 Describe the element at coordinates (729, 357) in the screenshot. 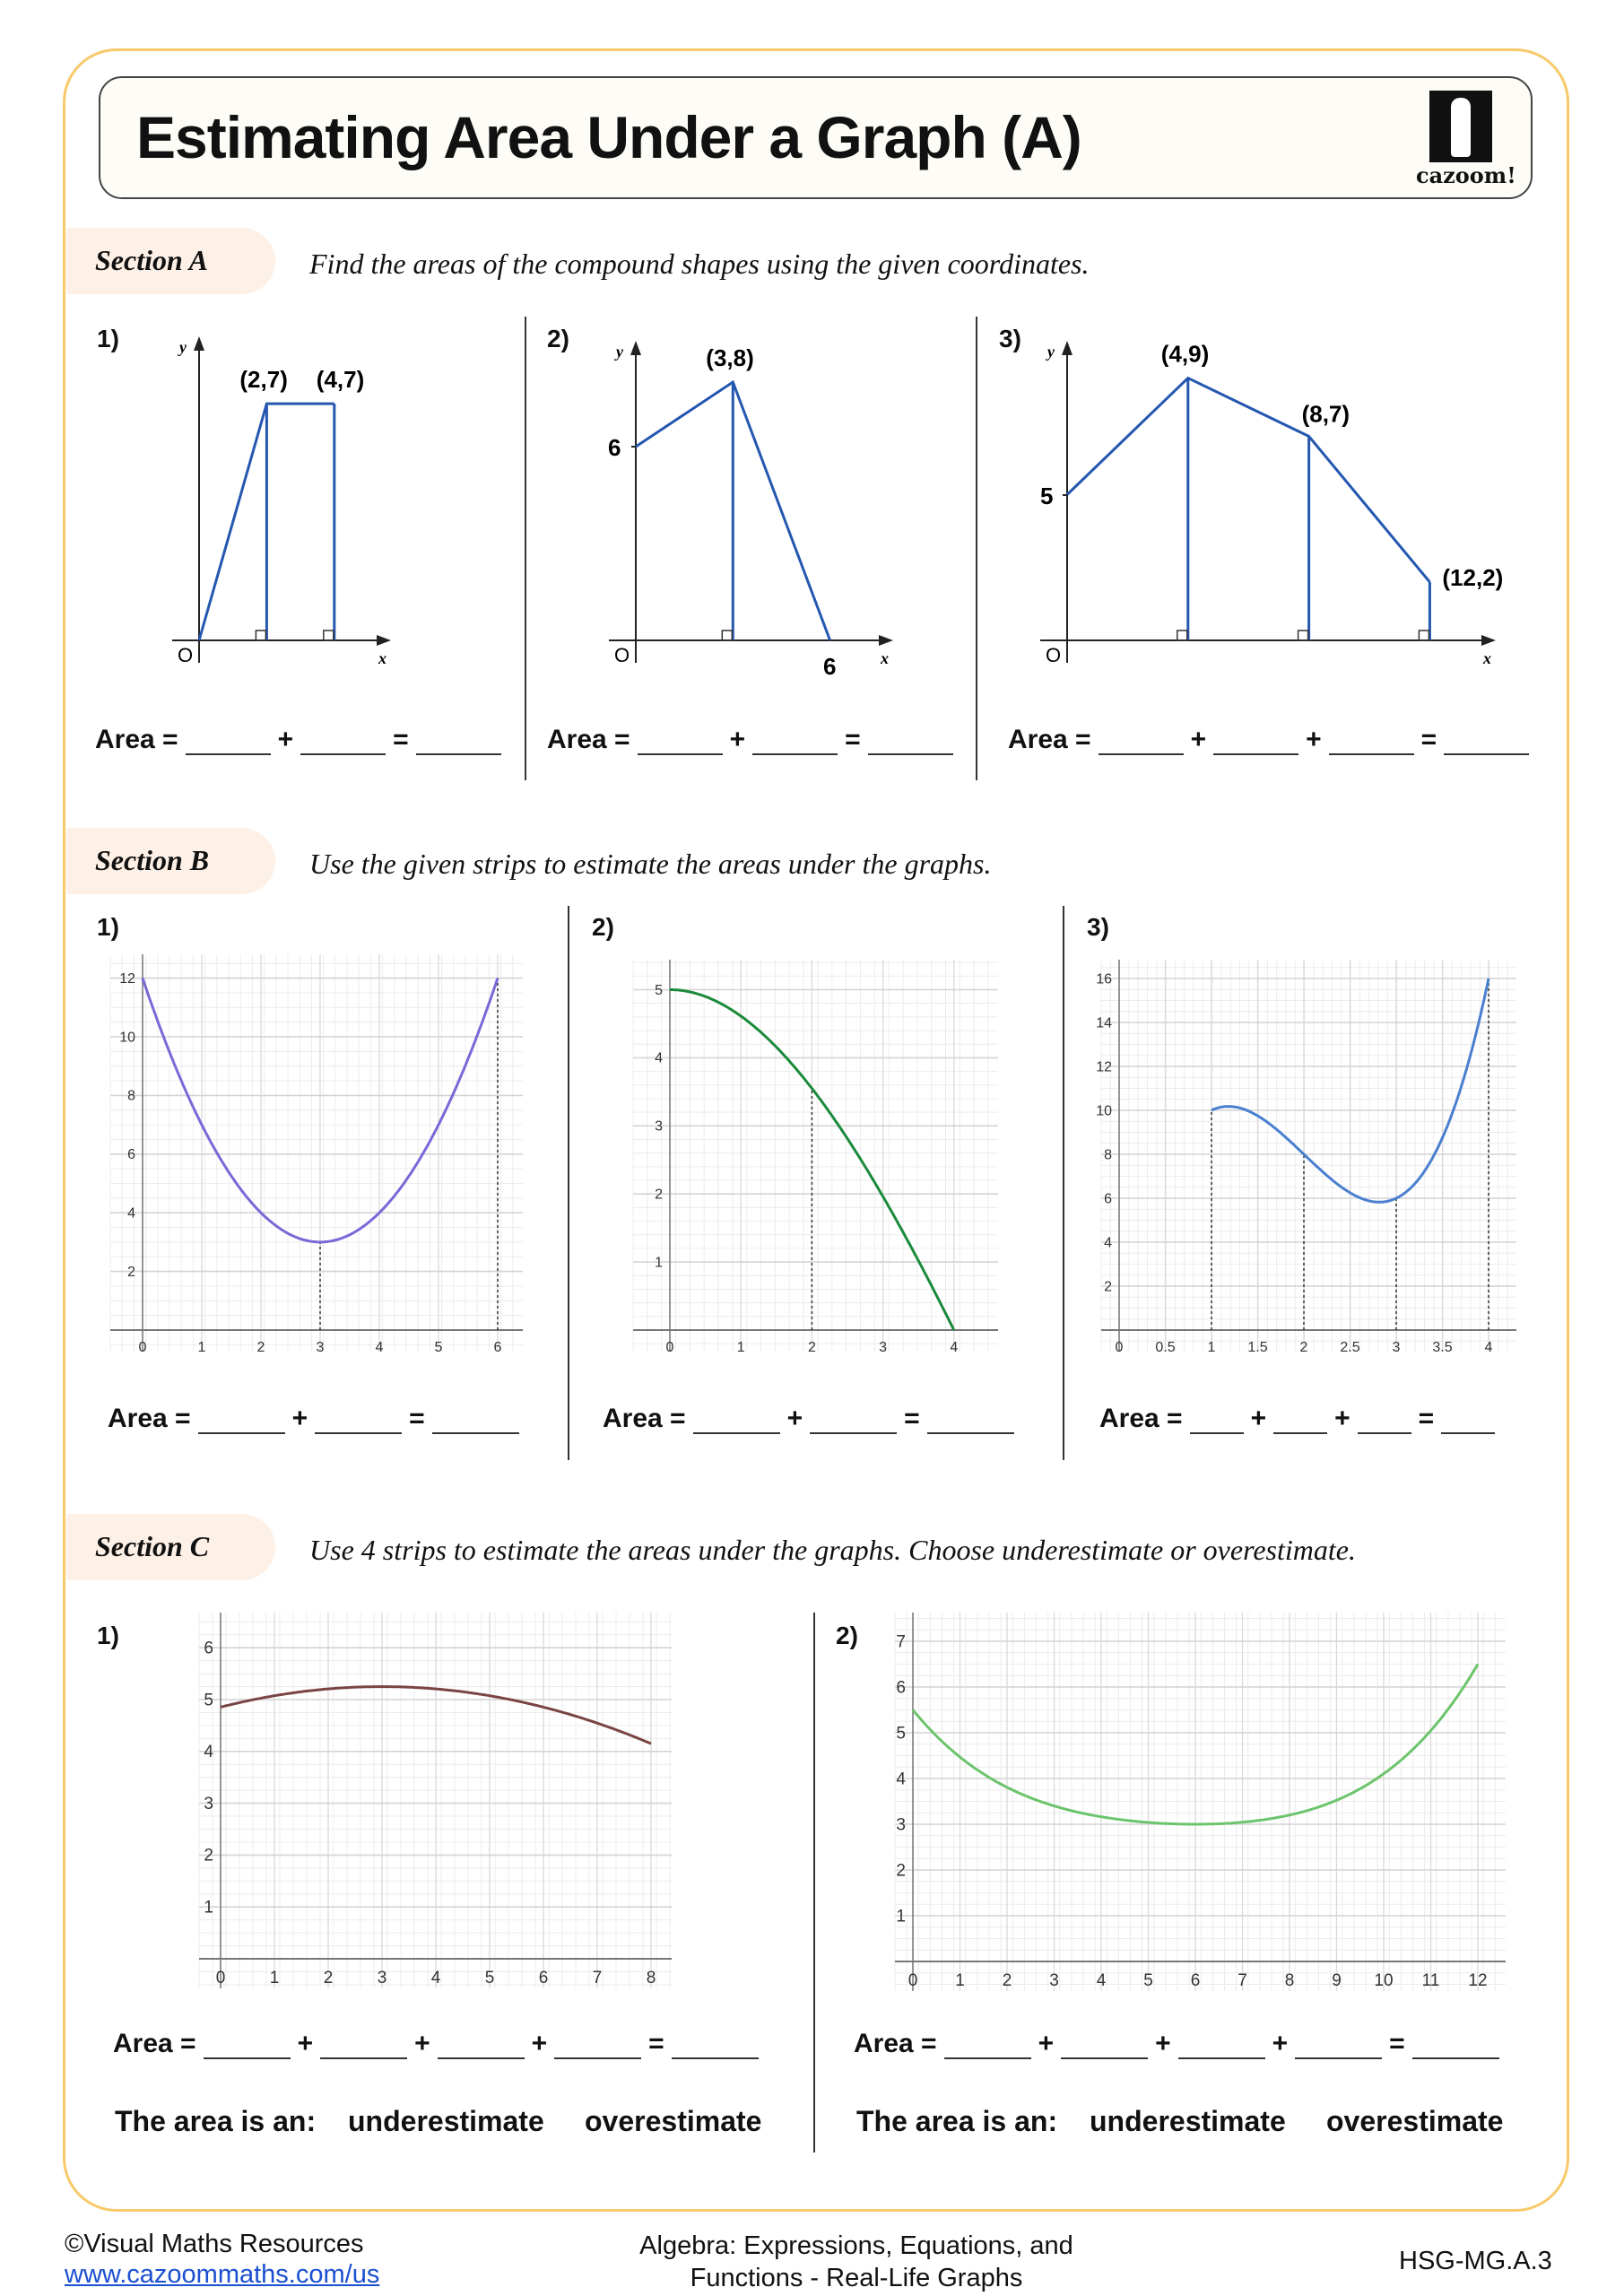

I see `coordinate-label: (3,8)` at that location.